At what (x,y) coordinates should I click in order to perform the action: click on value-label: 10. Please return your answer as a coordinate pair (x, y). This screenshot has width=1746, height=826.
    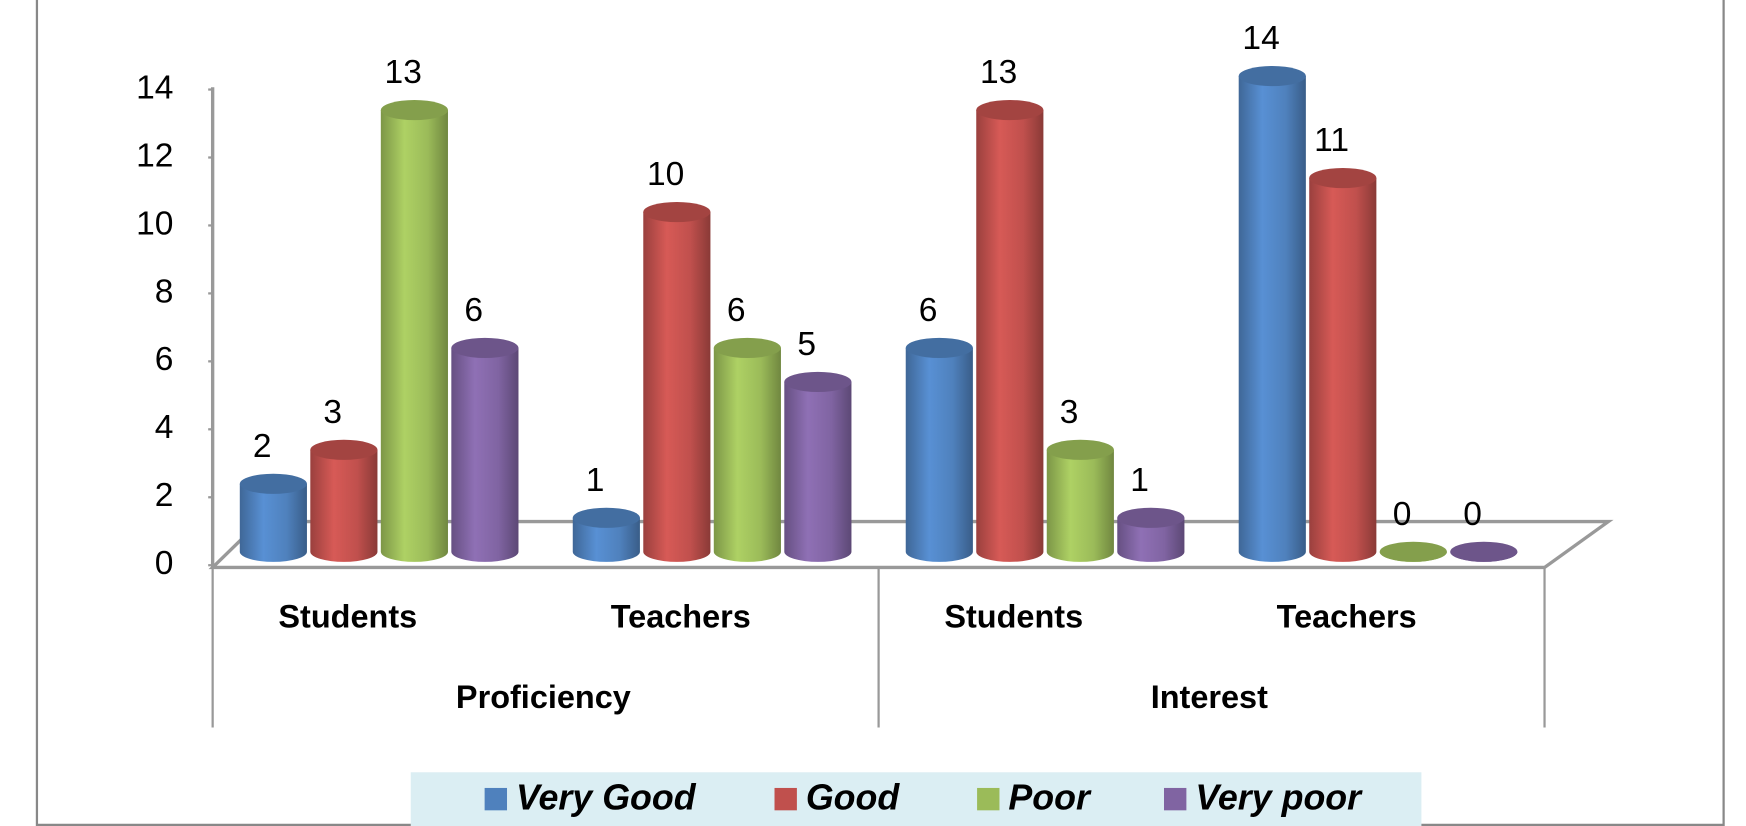
    Looking at the image, I should click on (665, 174).